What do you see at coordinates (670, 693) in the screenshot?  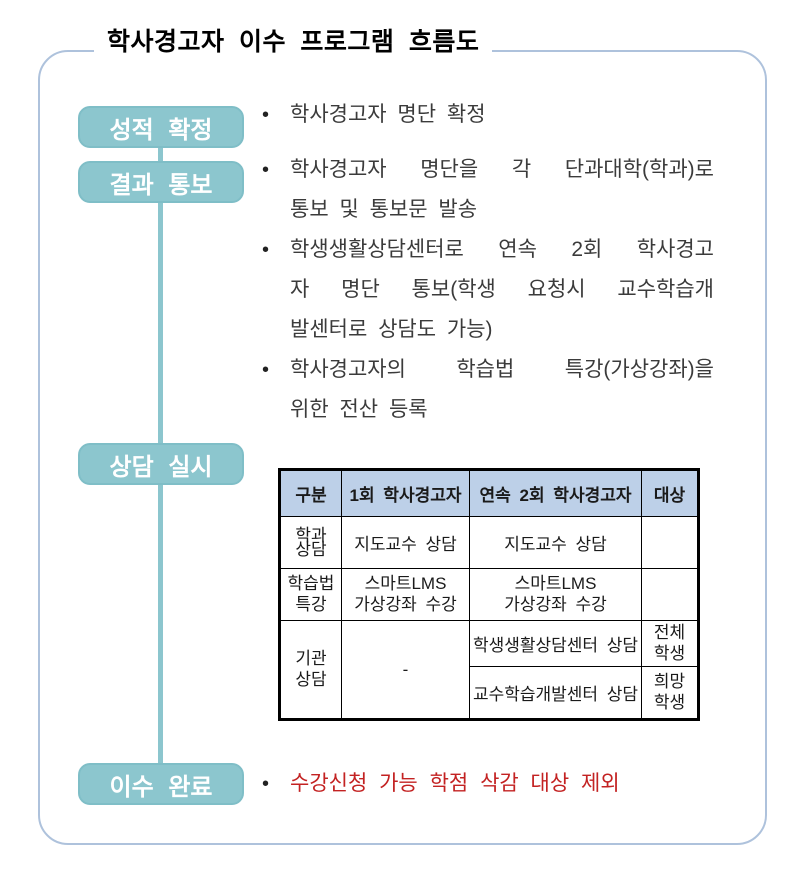 I see `cell-target: 희망 학생` at bounding box center [670, 693].